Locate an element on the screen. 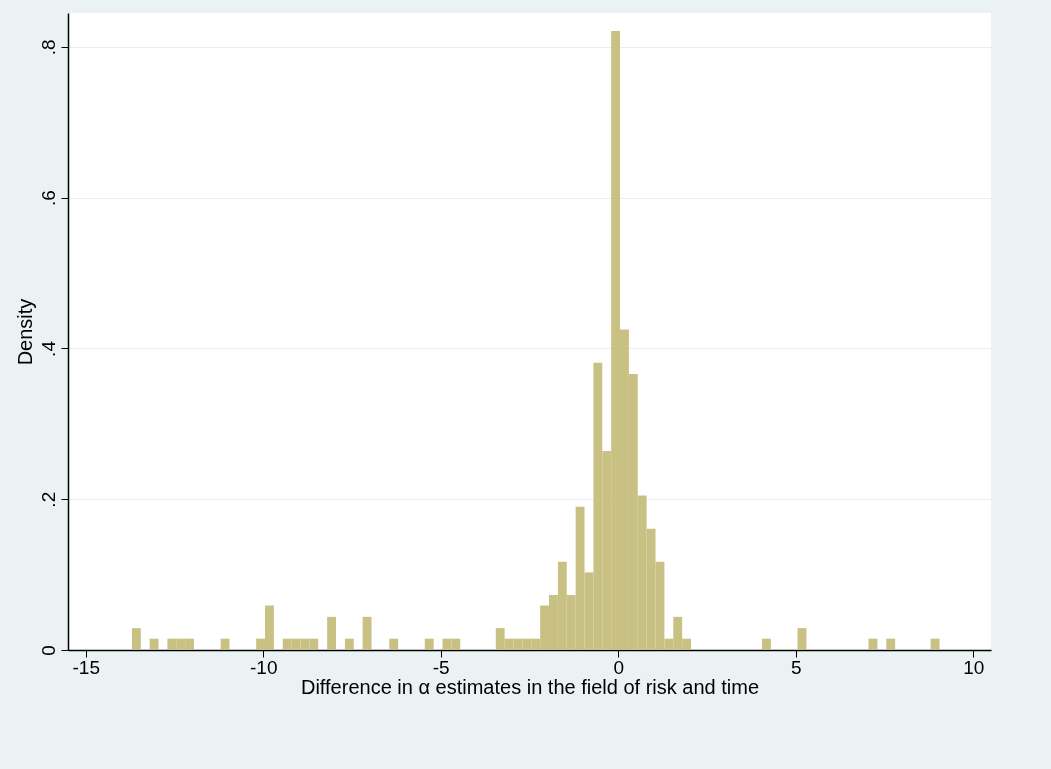  x-axis-title: Difference in α estimates in the field of risk and time is located at coordinates (530, 686).